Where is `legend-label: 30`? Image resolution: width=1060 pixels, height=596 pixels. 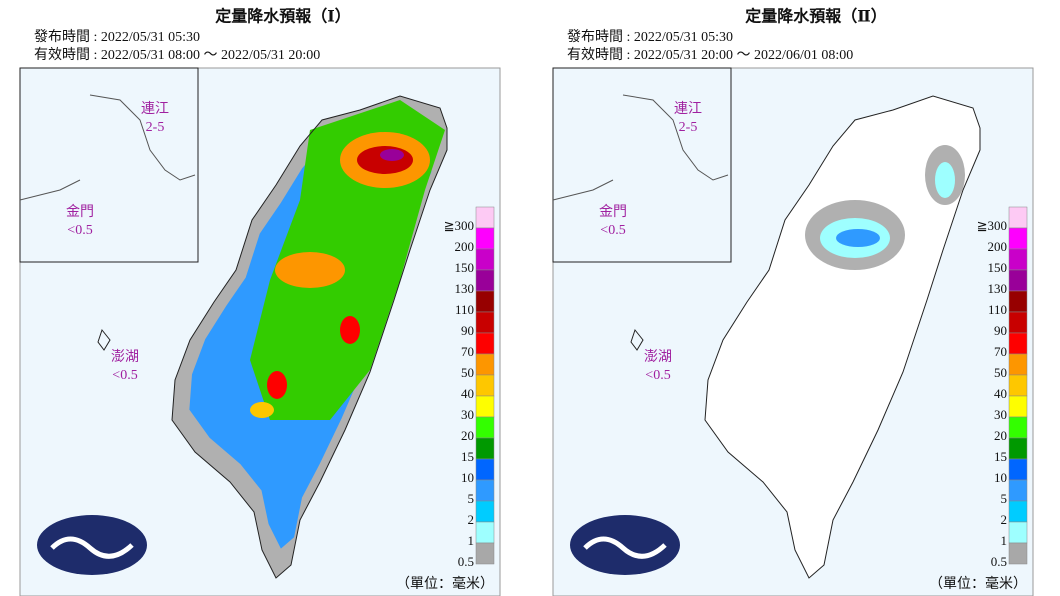 legend-label: 30 is located at coordinates (1000, 414).